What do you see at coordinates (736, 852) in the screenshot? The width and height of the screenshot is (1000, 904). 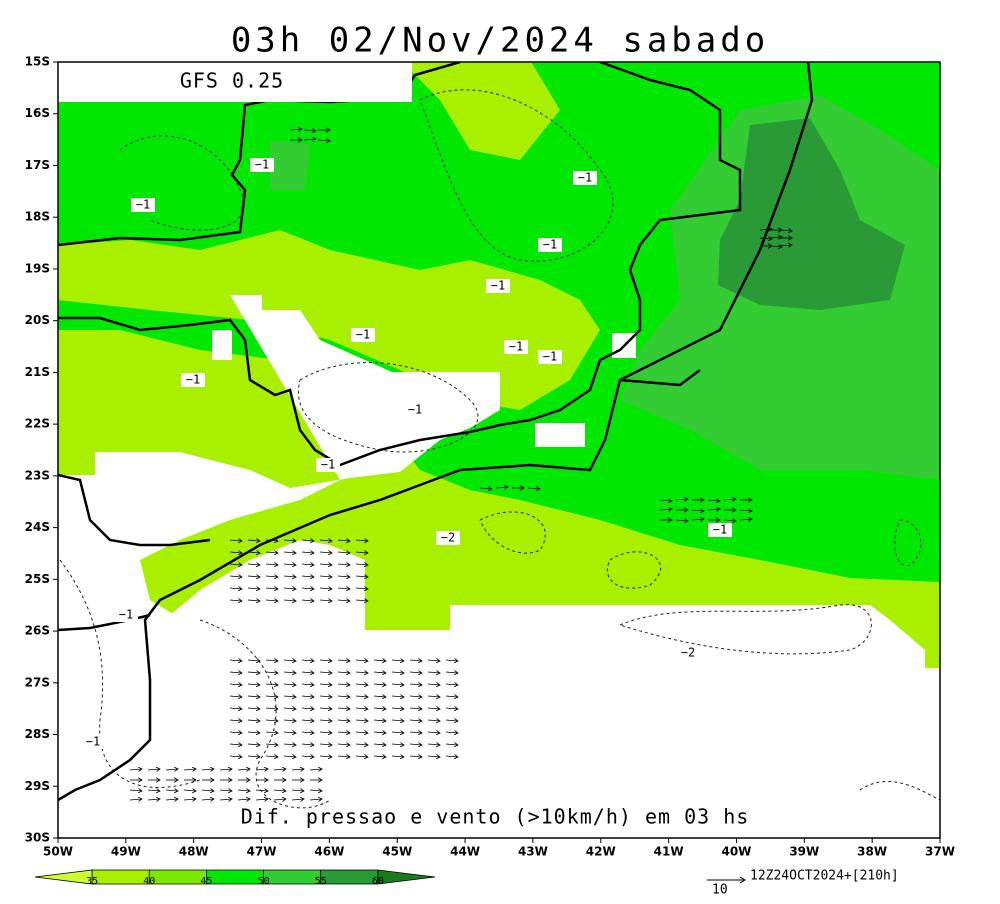 I see `x-tick-label: 40W` at bounding box center [736, 852].